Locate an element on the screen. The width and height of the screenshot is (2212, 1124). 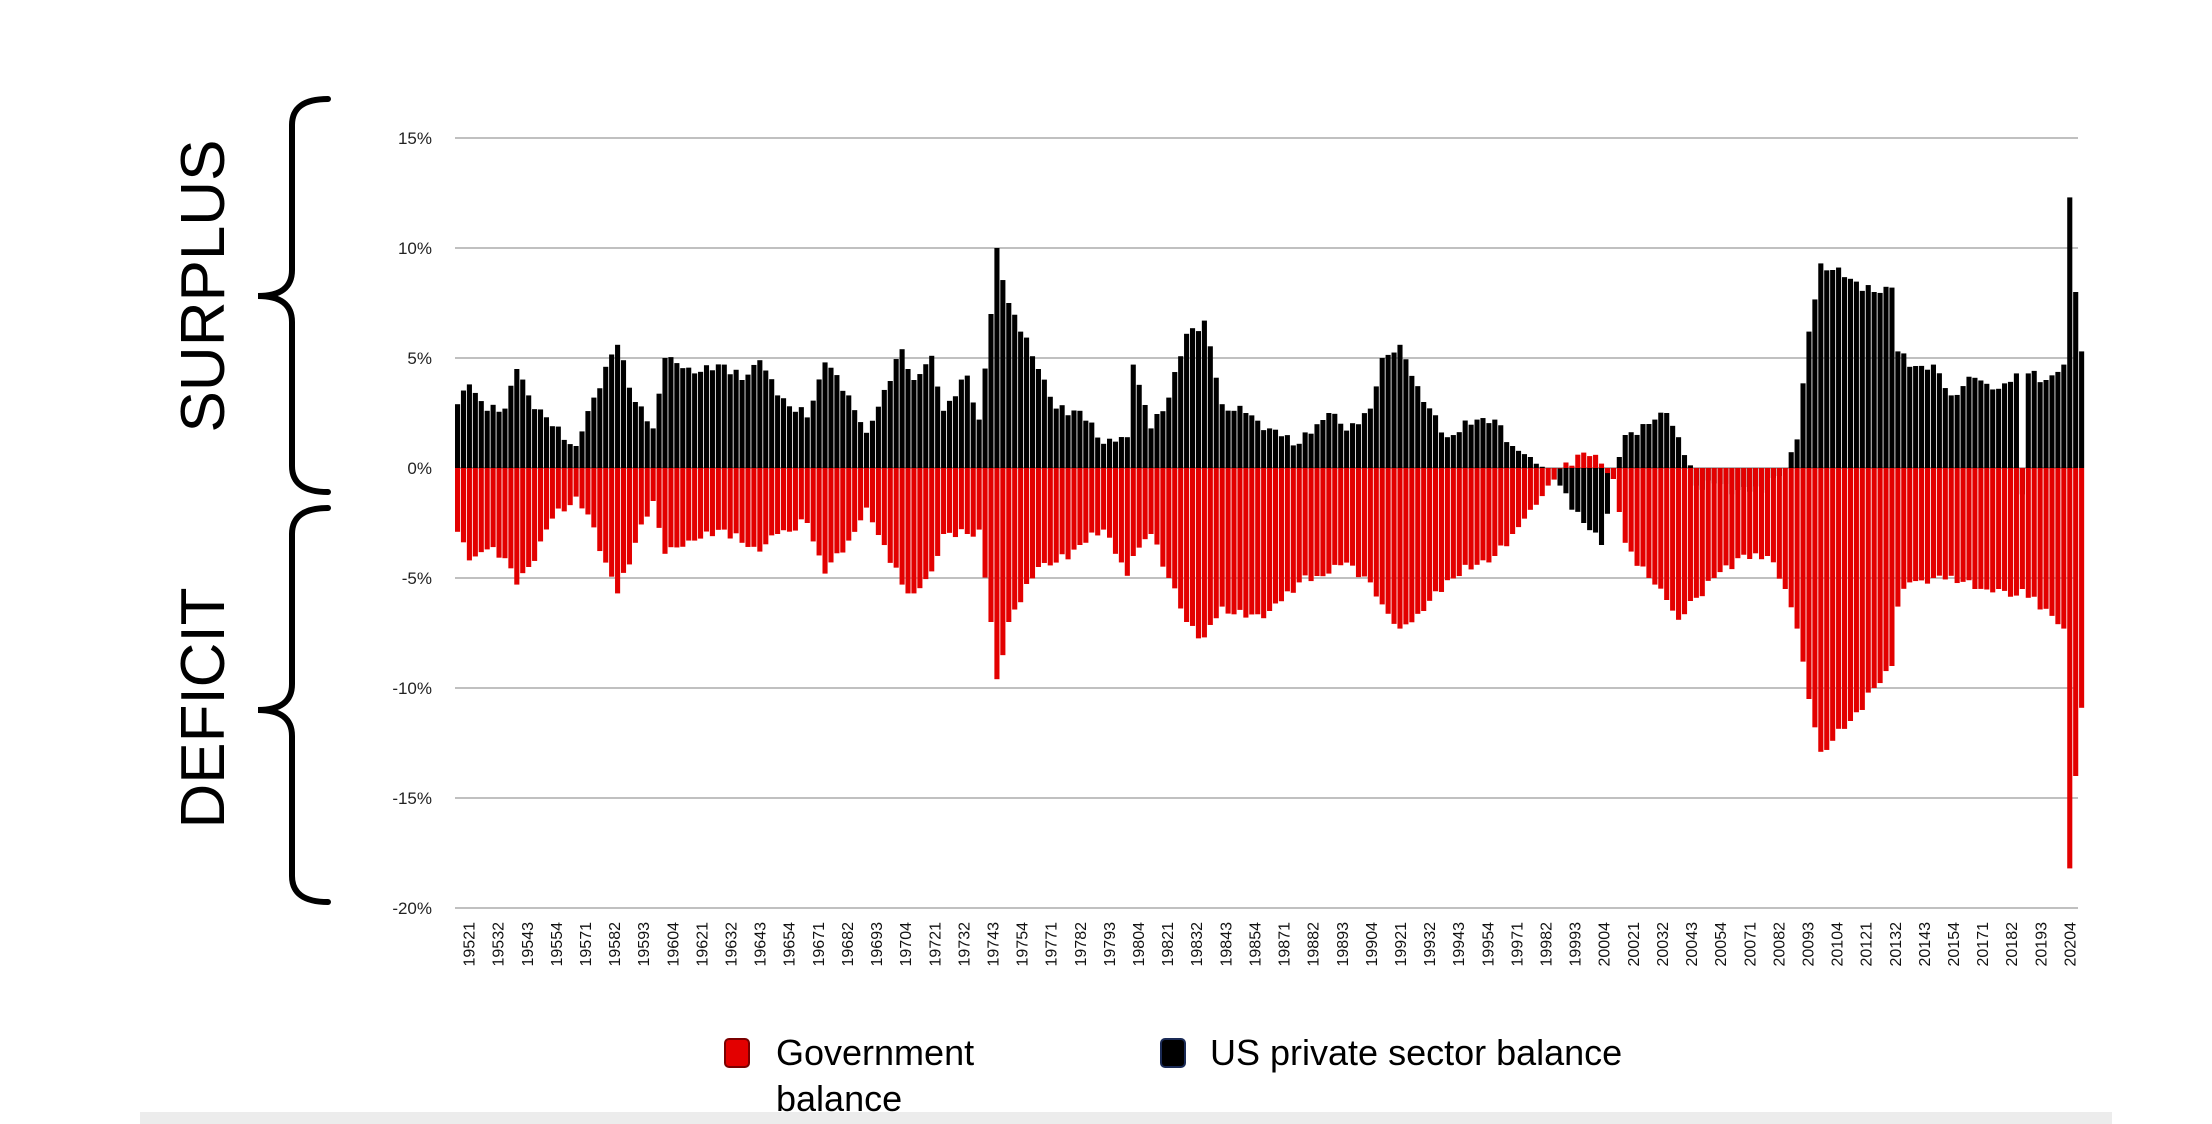
x-tick-label: 20054 is located at coordinates (1721, 944).